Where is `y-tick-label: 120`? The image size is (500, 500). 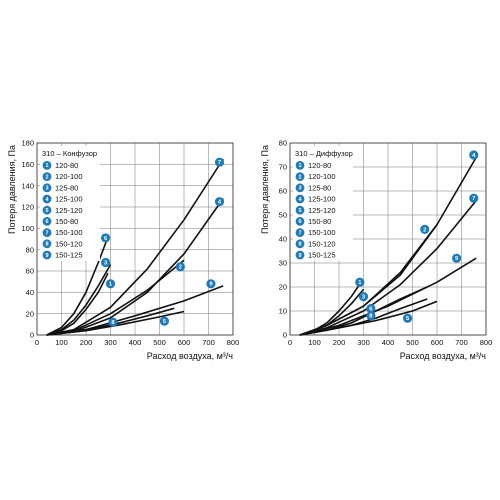
y-tick-label: 120 is located at coordinates (27, 207).